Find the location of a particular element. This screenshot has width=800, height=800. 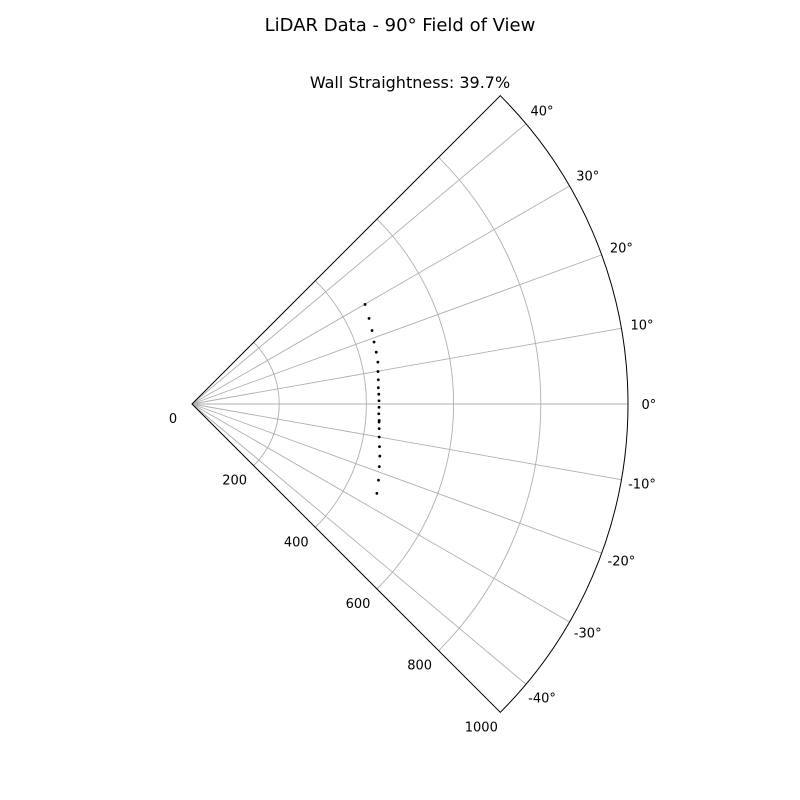

angle-tick-label: -10° is located at coordinates (642, 484).